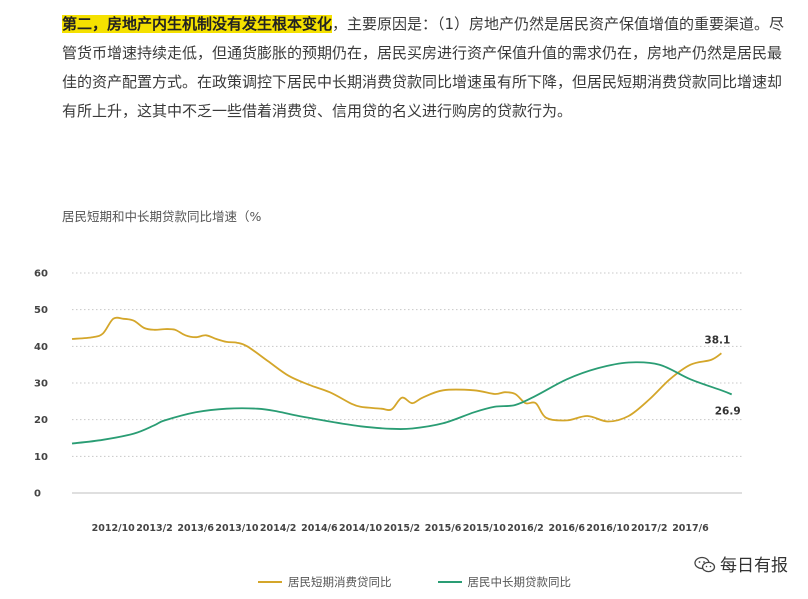 Image resolution: width=808 pixels, height=599 pixels. Describe the element at coordinates (41, 420) in the screenshot. I see `y-tick-label: 20` at that location.